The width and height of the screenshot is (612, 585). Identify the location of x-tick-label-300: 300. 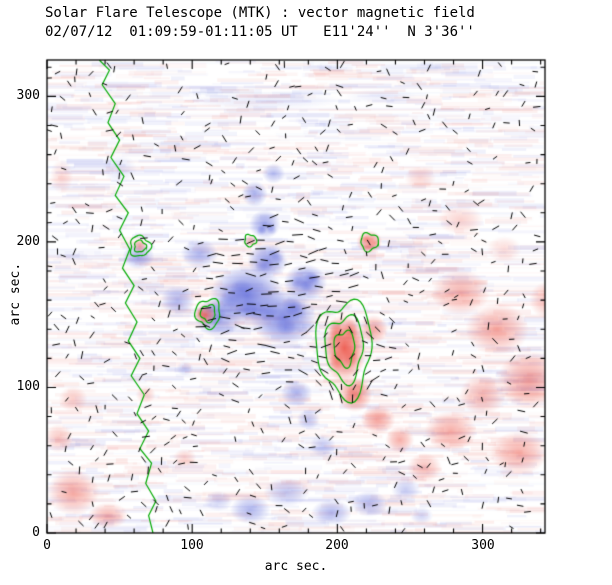
(483, 545).